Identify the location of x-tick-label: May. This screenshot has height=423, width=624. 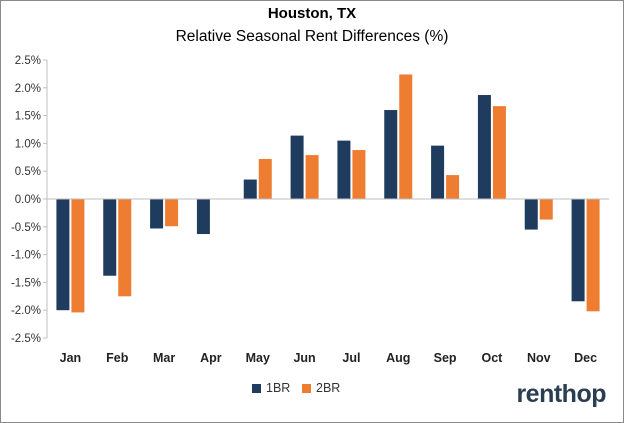
(258, 358).